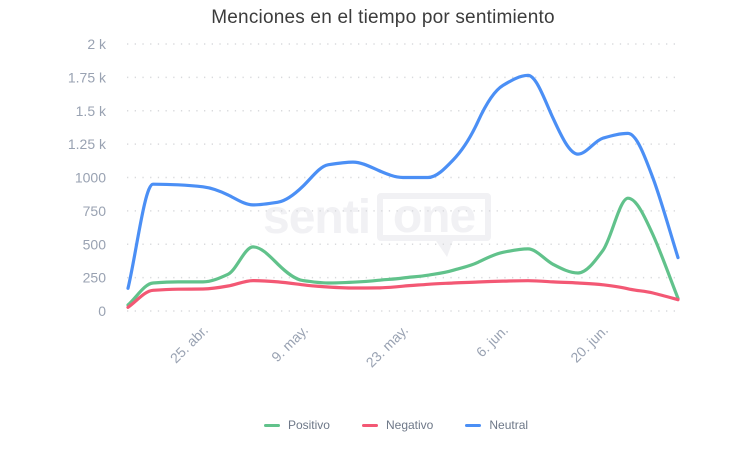  What do you see at coordinates (95, 278) in the screenshot?
I see `y-axis-label: 250` at bounding box center [95, 278].